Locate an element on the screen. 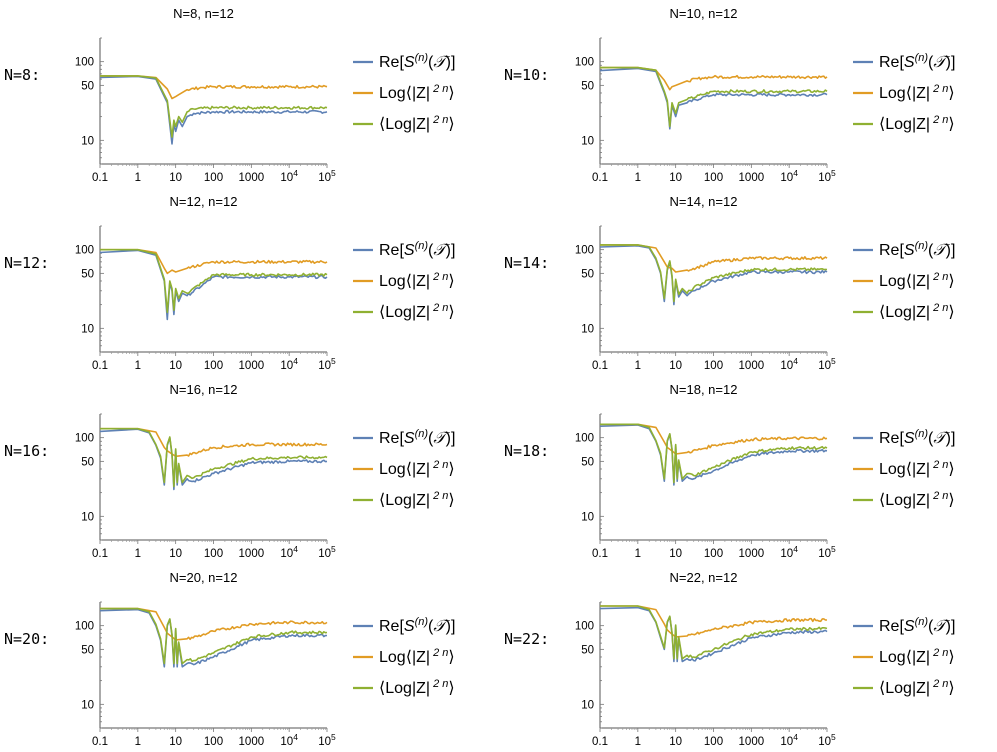 The height and width of the screenshot is (752, 997). row-label: N=22: is located at coordinates (526, 639).